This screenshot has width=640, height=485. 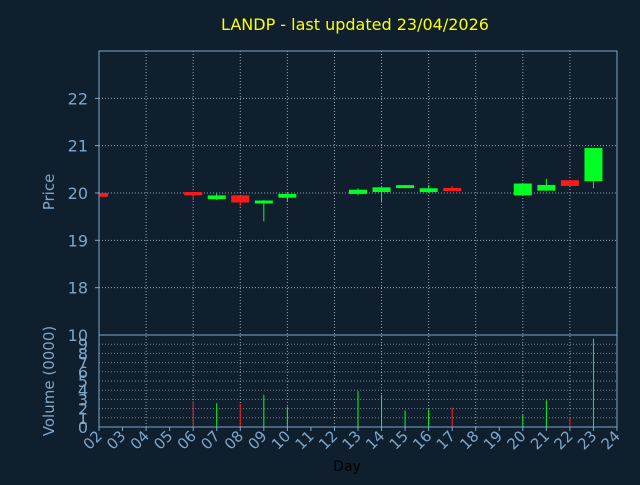 I want to click on x-tick-label: 19, so click(x=493, y=440).